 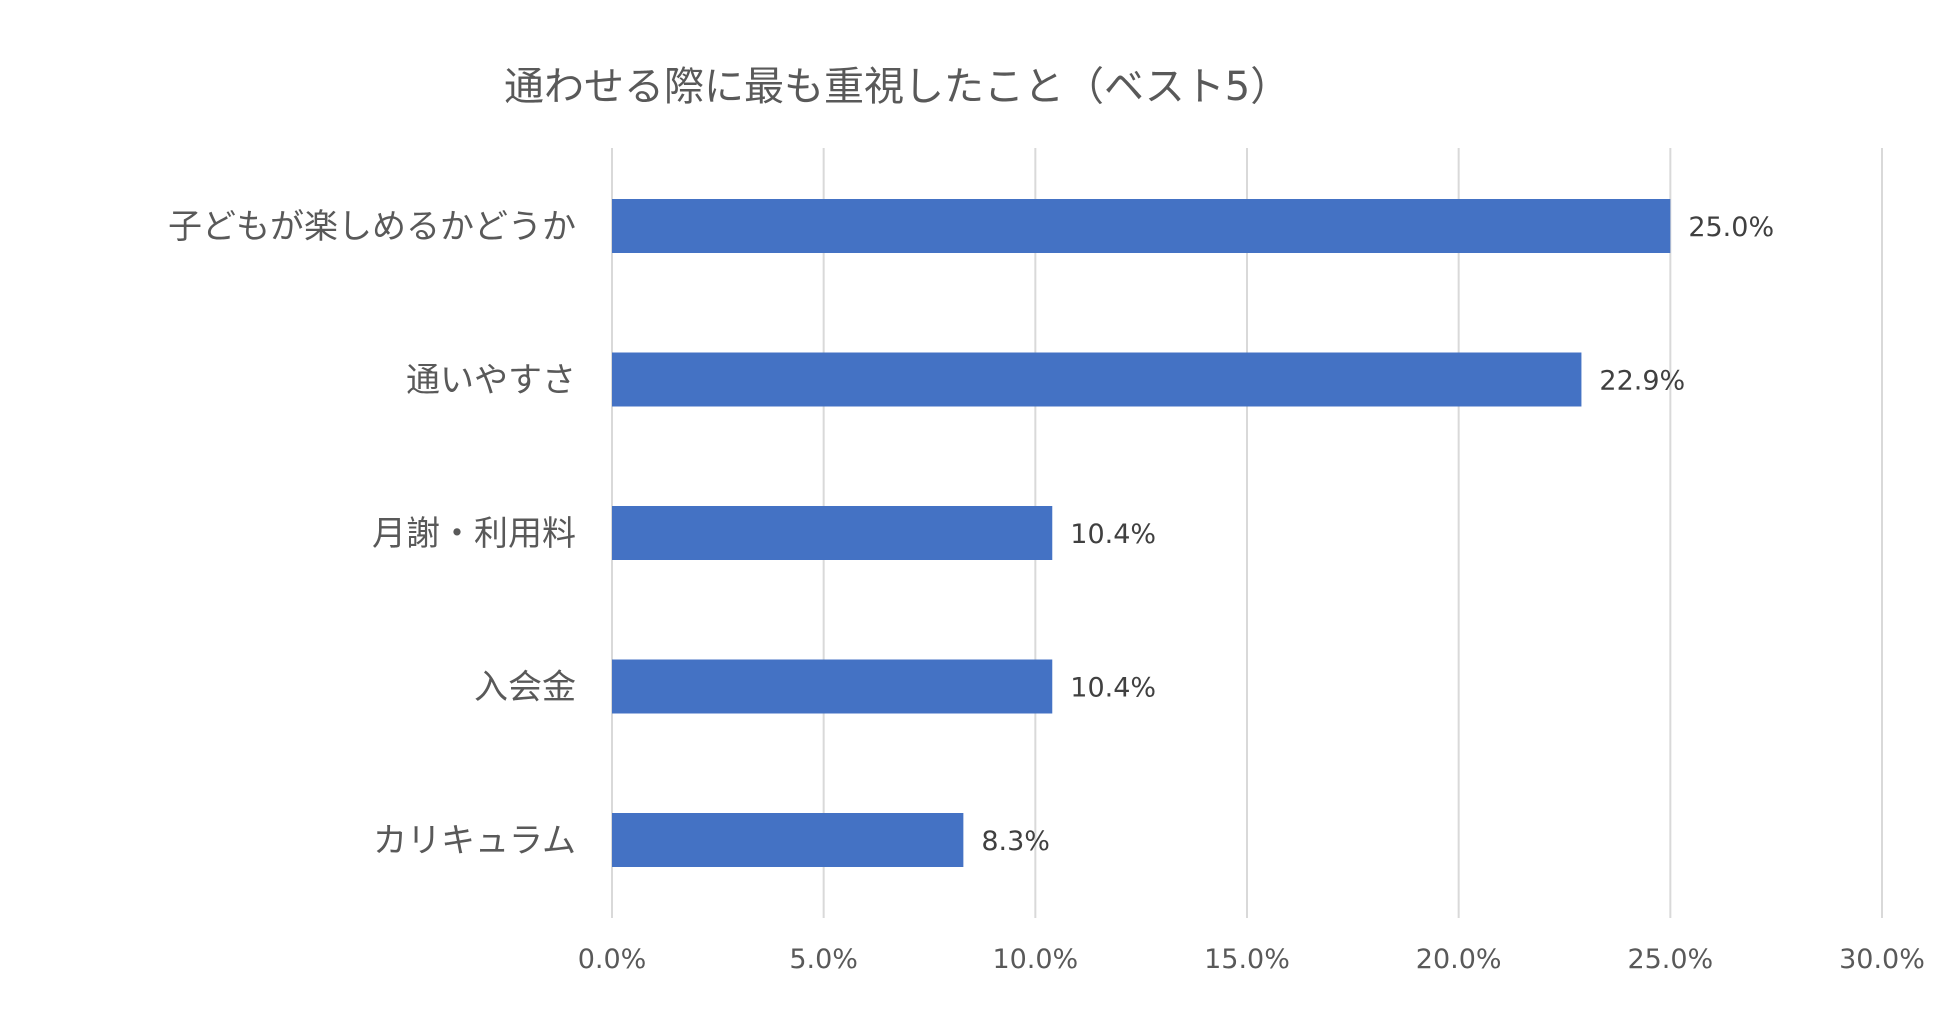 I want to click on data-label: 22.9%, so click(x=1642, y=381).